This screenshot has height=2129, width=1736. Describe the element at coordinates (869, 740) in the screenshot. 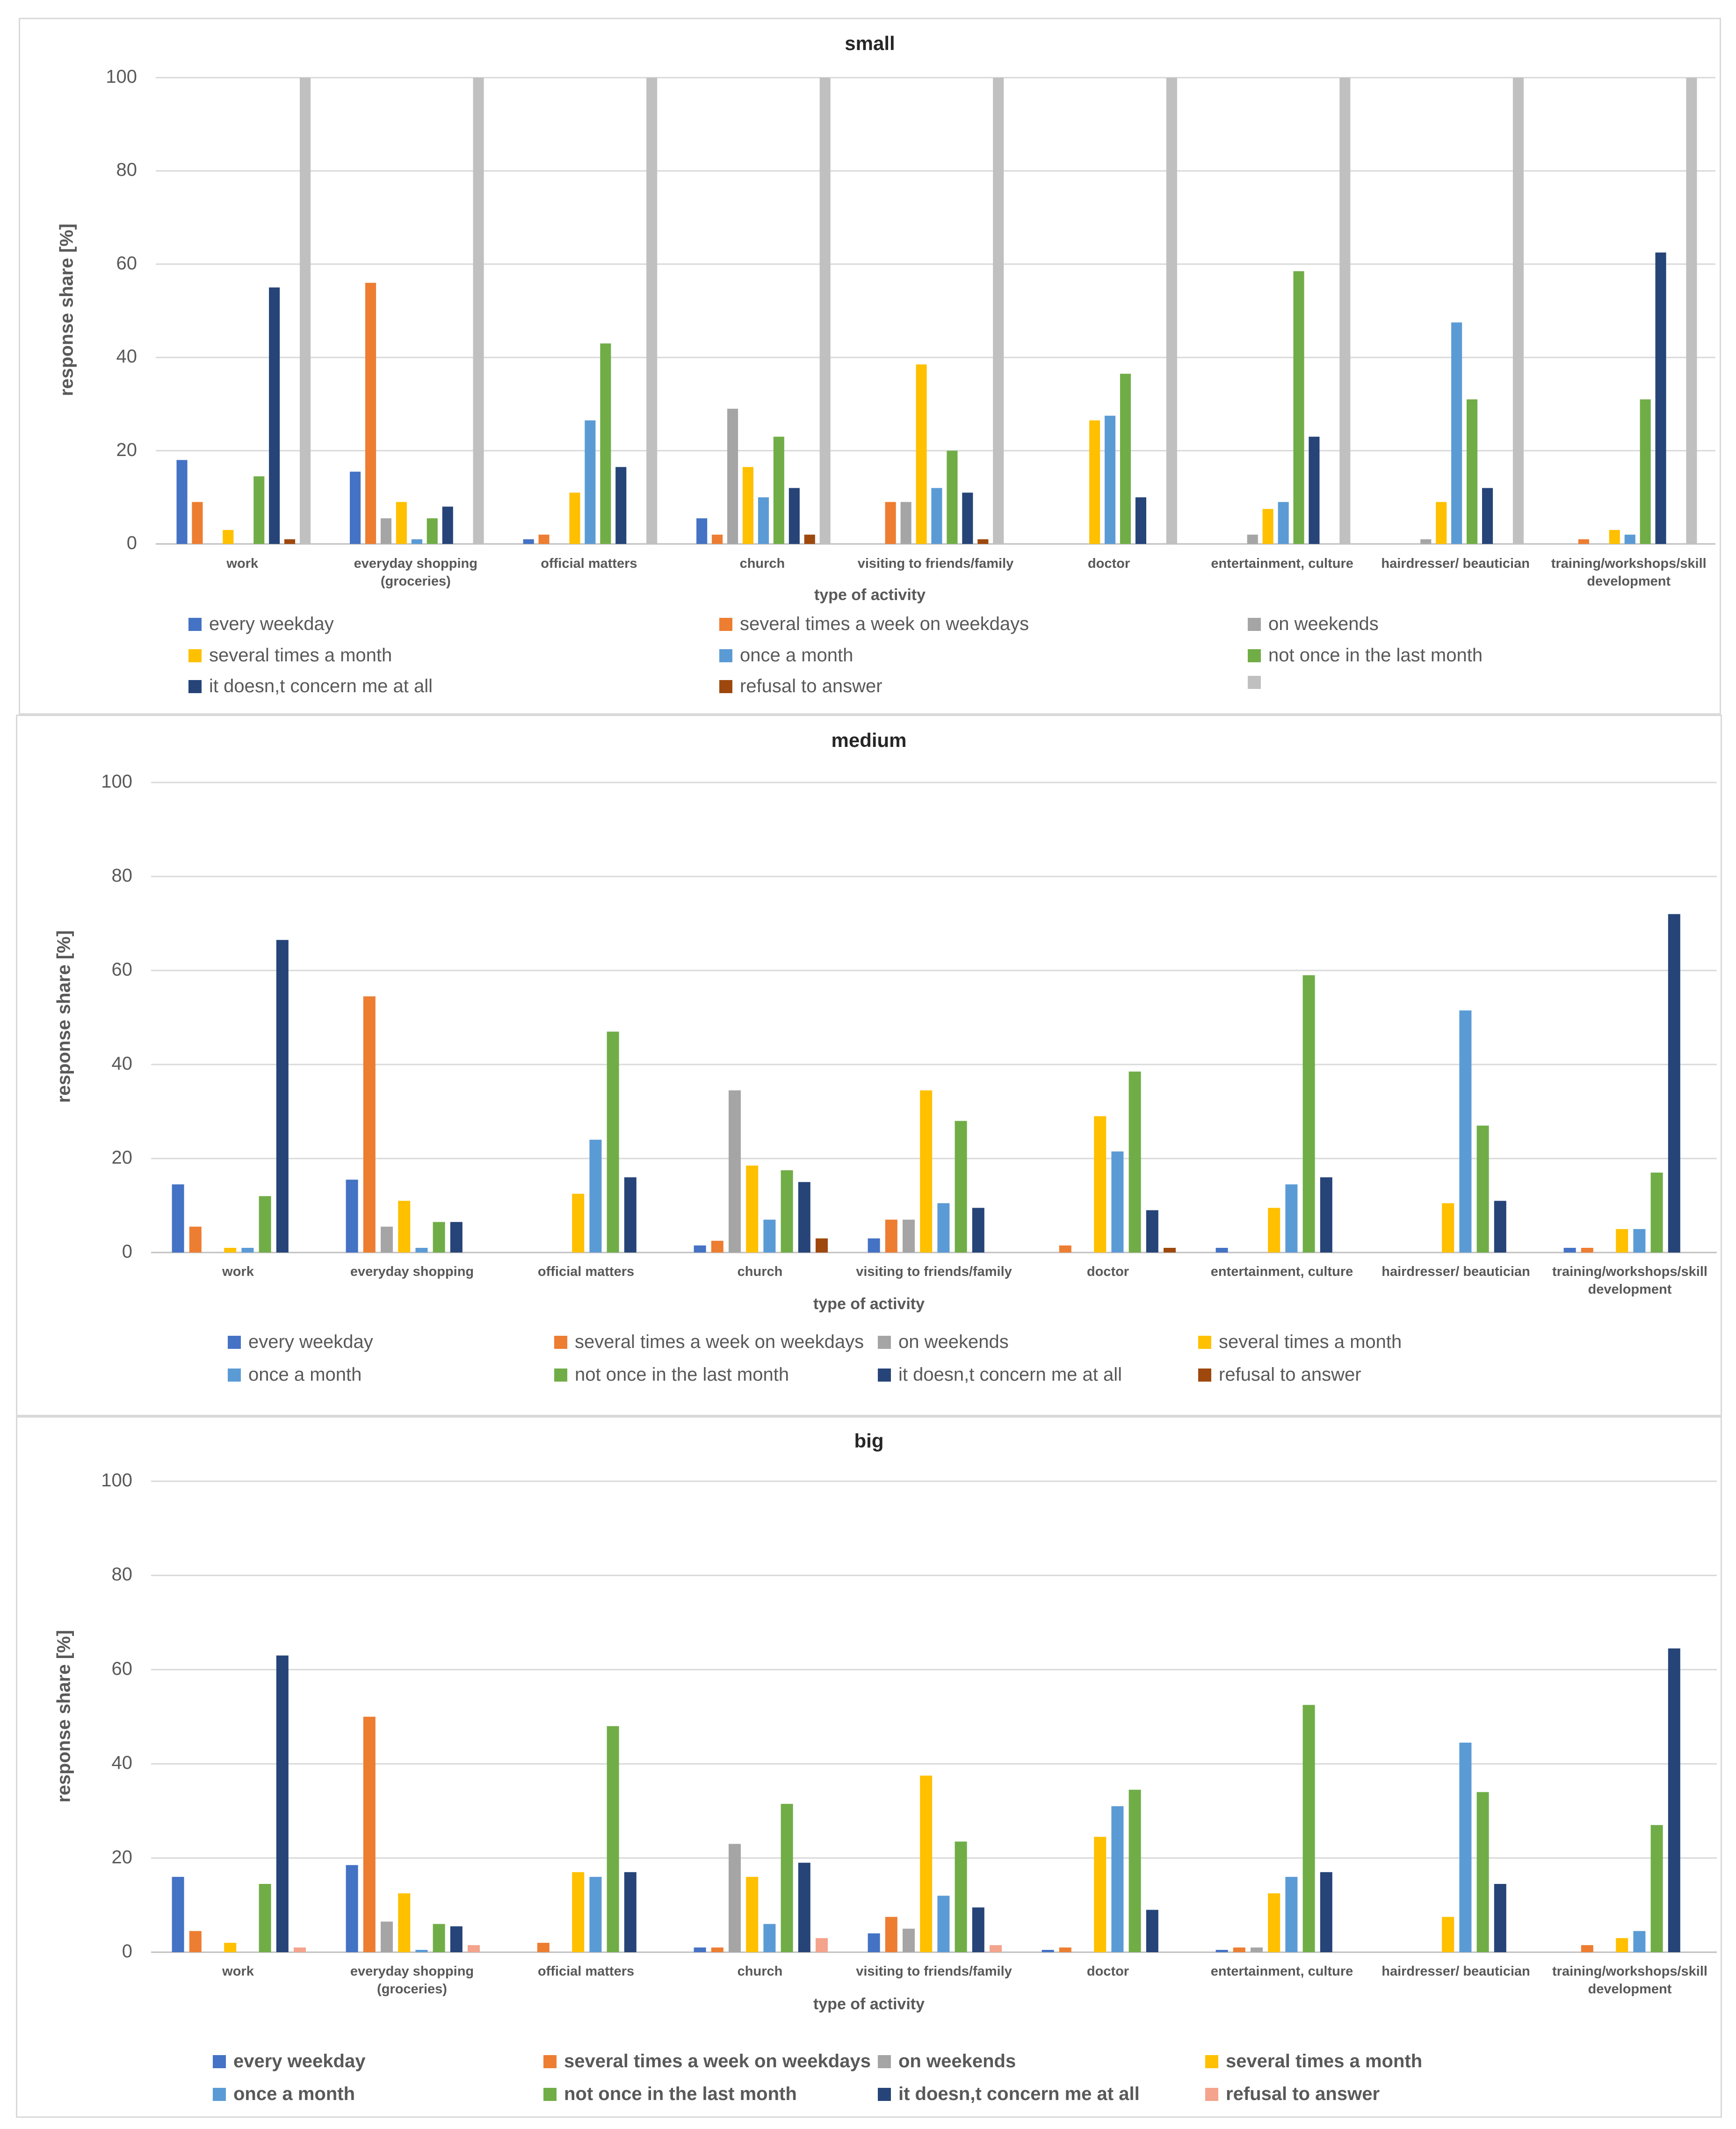

I see `chart-title: medium` at that location.